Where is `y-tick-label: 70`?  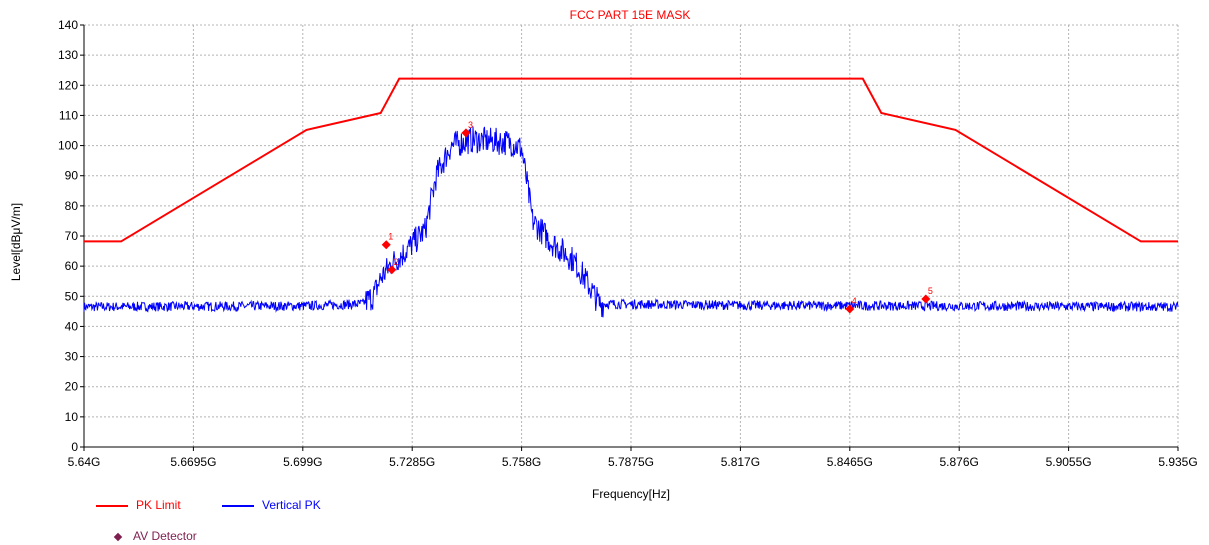 y-tick-label: 70 is located at coordinates (72, 236).